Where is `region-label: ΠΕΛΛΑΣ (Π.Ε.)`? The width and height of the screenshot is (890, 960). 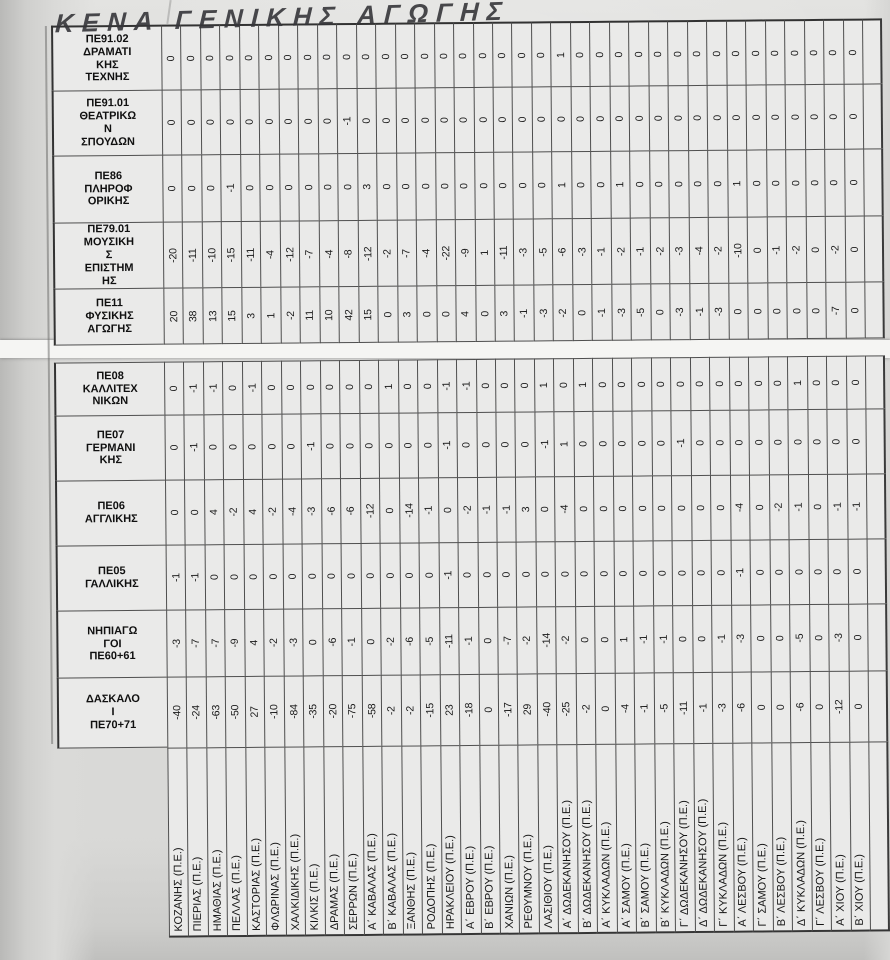
region-label: ΠΕΛΛΑΣ (Π.Ε.) is located at coordinates (237, 893).